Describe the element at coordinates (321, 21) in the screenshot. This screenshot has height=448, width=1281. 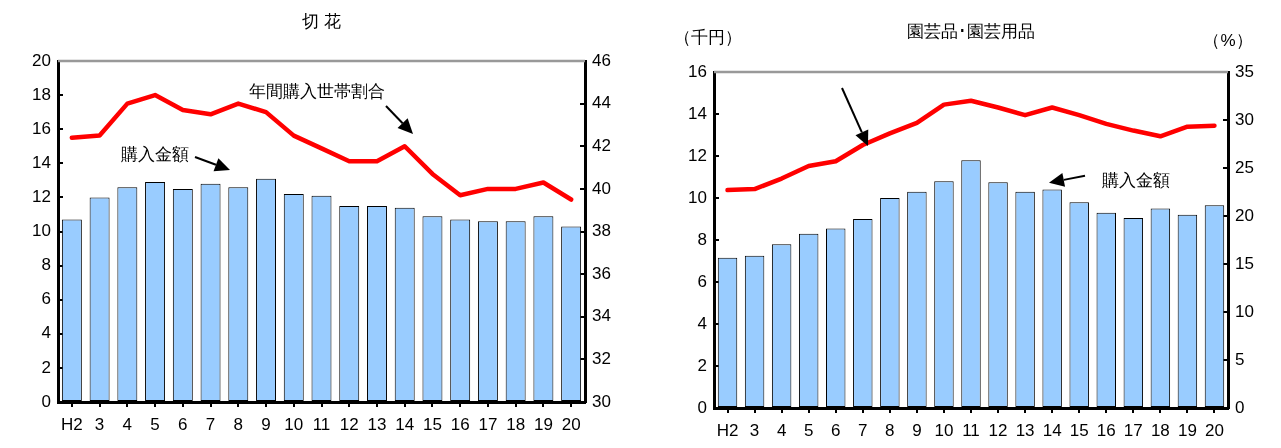
I see `chart-title: 切 花` at that location.